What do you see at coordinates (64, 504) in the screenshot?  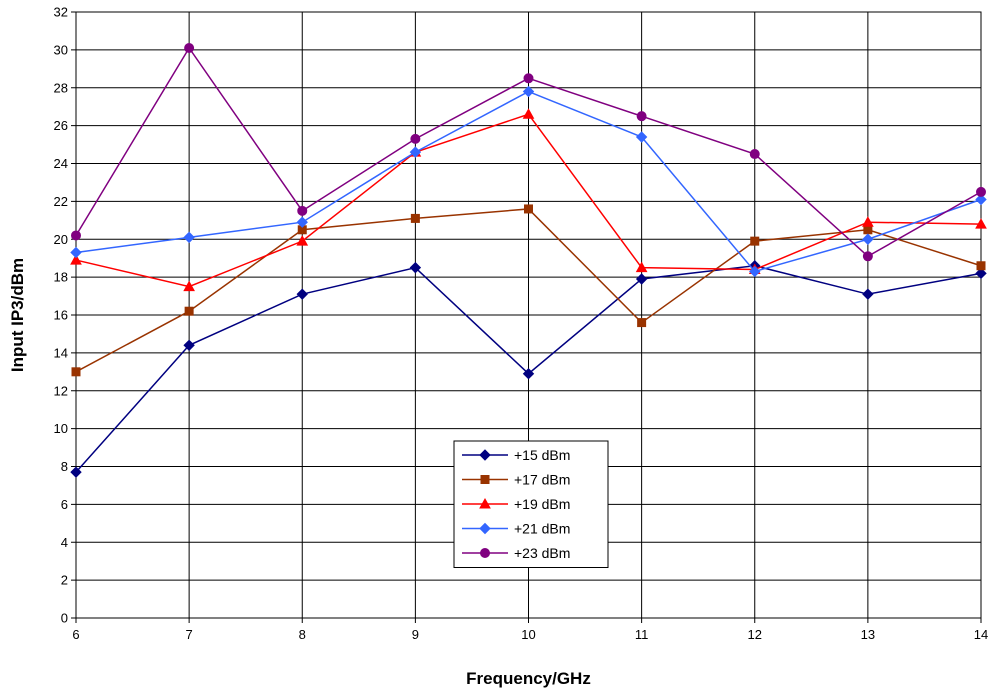 I see `y-tick-label: 6` at bounding box center [64, 504].